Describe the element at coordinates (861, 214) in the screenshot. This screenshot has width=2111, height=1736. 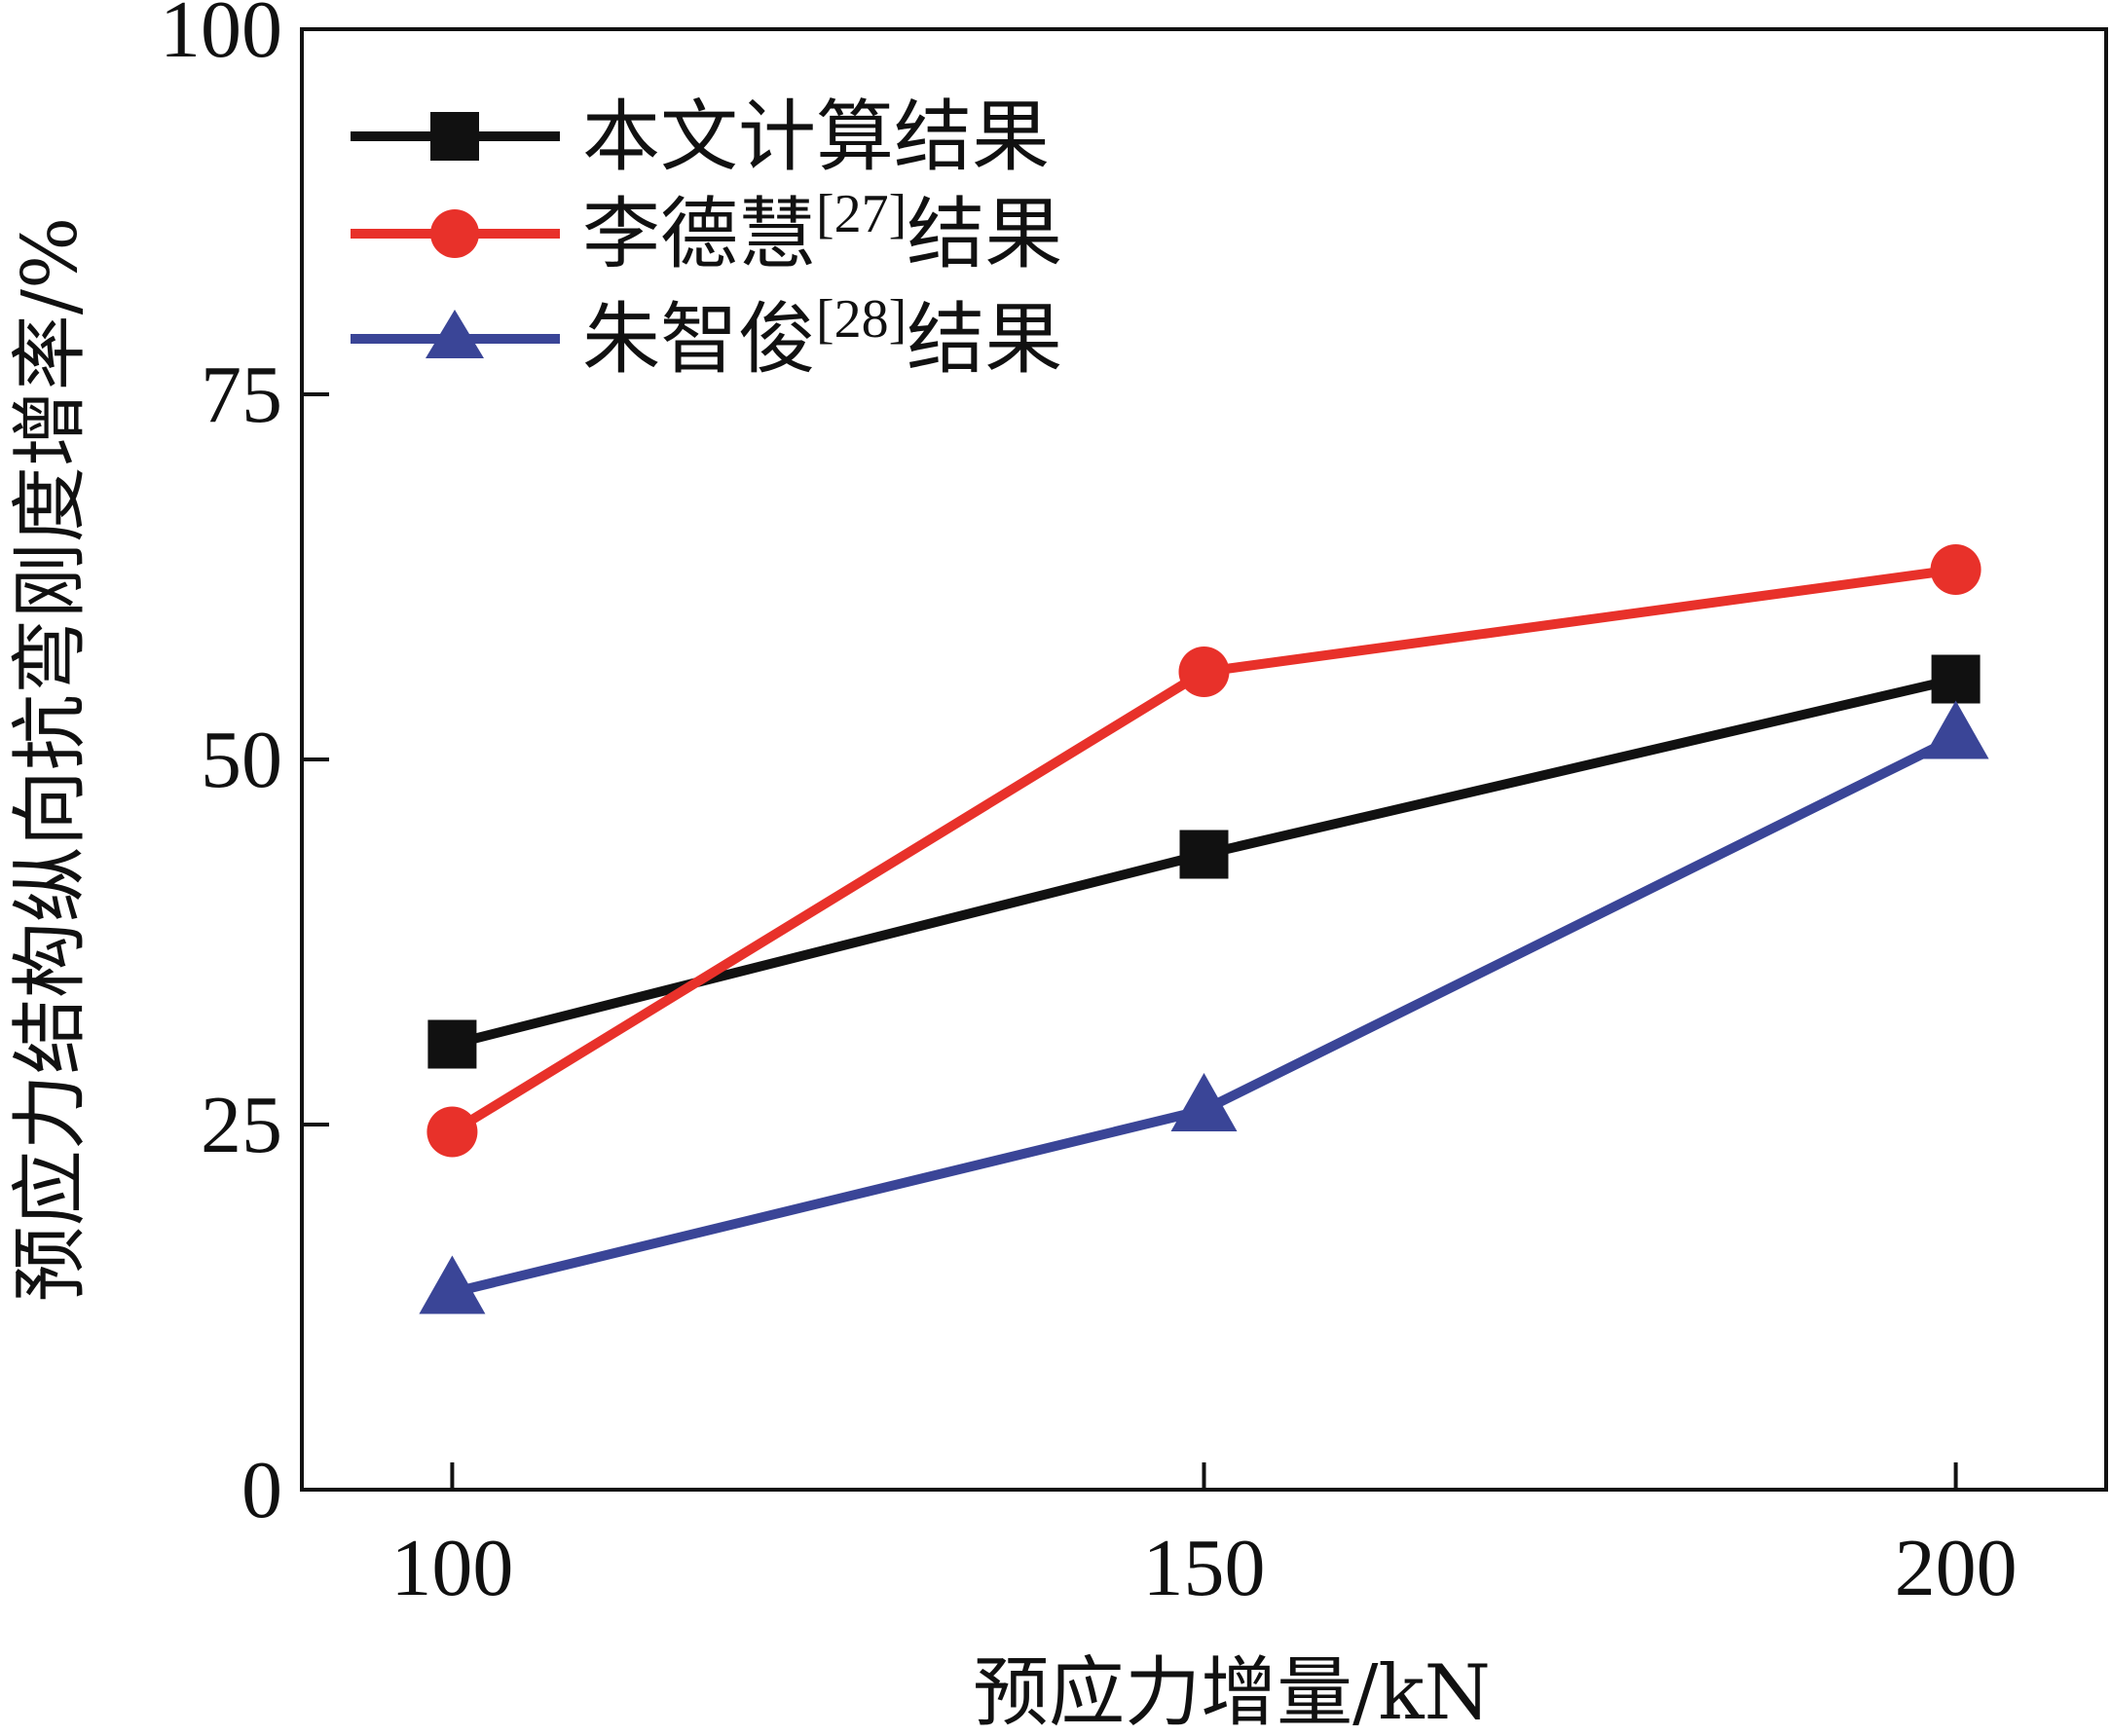
I see `legend-ref-series-2: [27]` at that location.